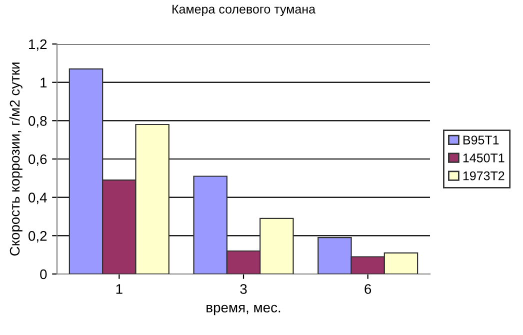 The height and width of the screenshot is (335, 523). Describe the element at coordinates (483, 158) in the screenshot. I see `legend-label: 1450T1` at that location.